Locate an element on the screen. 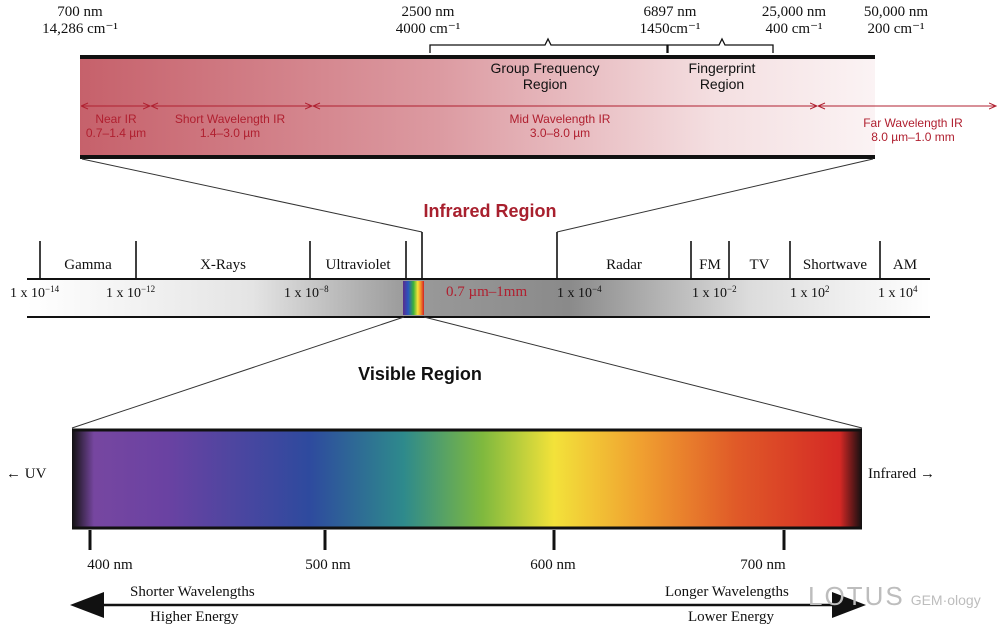  tick-1e-12: 1 x 10⁻¹² is located at coordinates (131, 292).